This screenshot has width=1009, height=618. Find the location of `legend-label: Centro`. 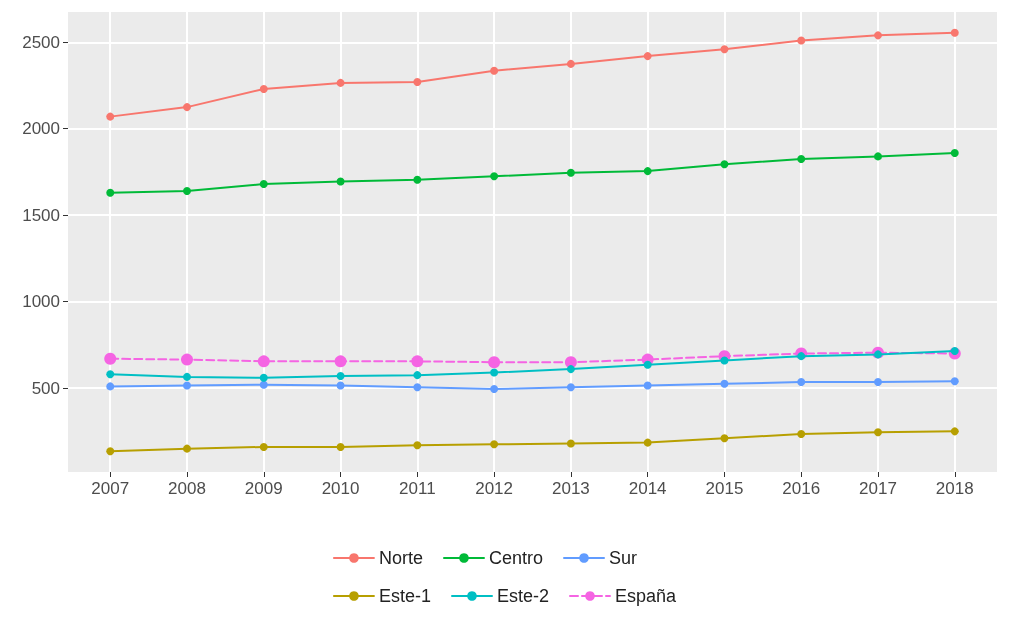

legend-label: Centro is located at coordinates (515, 558).